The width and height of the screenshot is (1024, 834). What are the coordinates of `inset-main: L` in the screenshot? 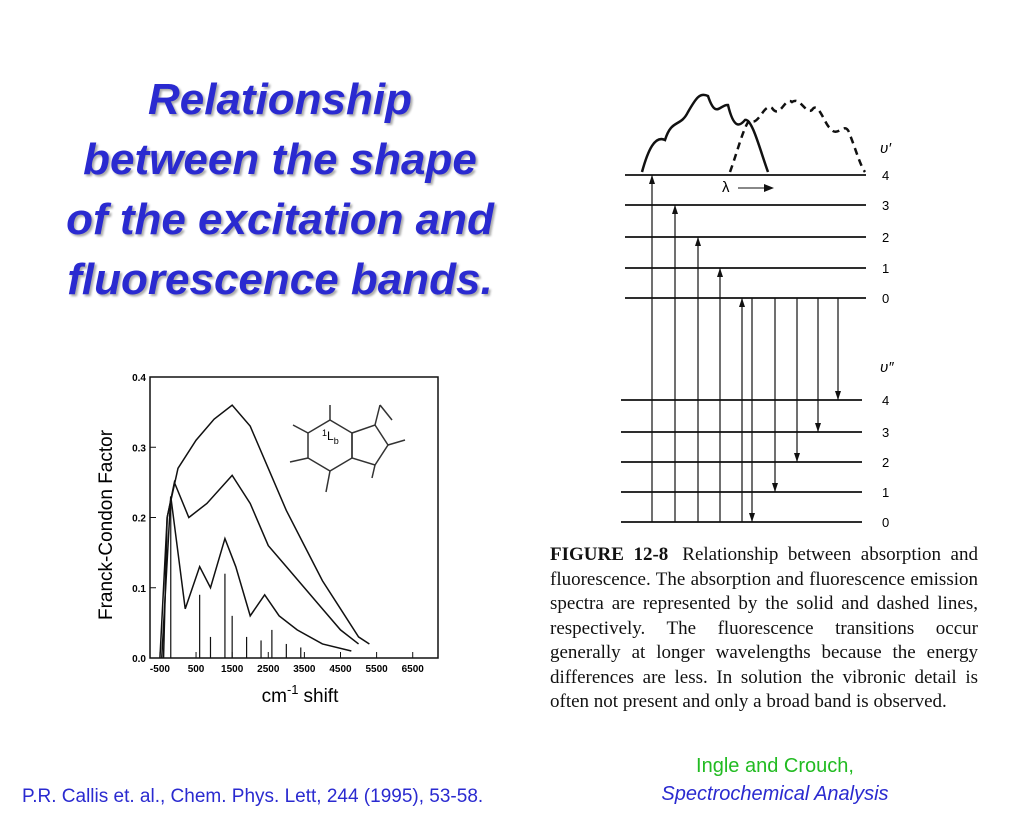 It's located at (330, 436).